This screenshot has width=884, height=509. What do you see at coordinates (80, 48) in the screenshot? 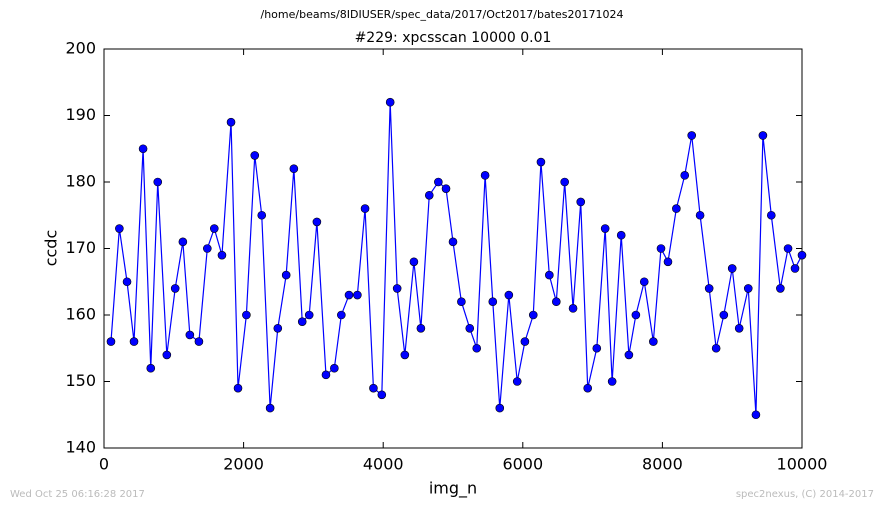
I see `y-tick-label: 200` at bounding box center [80, 48].